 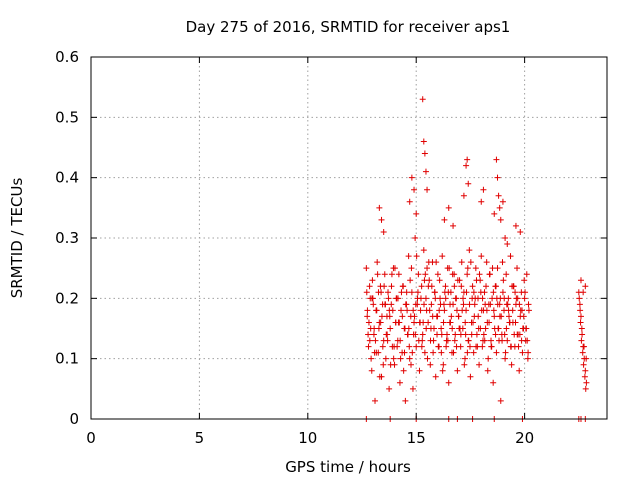 I want to click on y-tick-label: 0.1, so click(x=67, y=359).